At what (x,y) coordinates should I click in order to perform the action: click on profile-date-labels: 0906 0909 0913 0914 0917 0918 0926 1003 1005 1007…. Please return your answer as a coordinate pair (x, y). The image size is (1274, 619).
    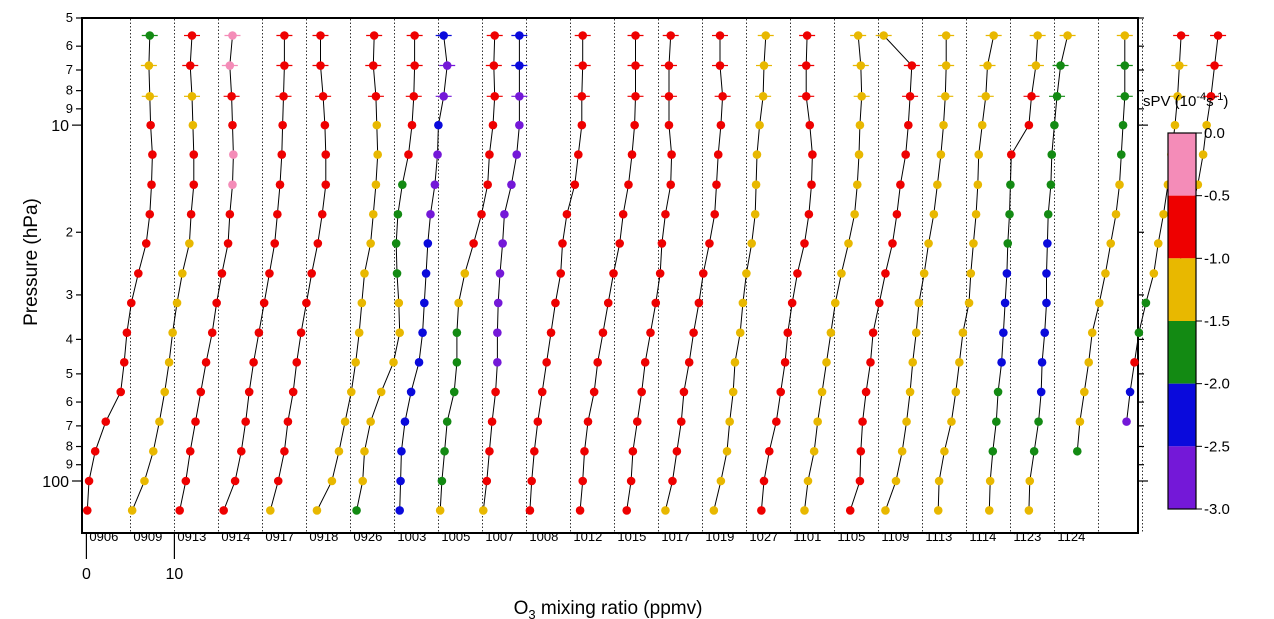
    Looking at the image, I should click on (587, 536).